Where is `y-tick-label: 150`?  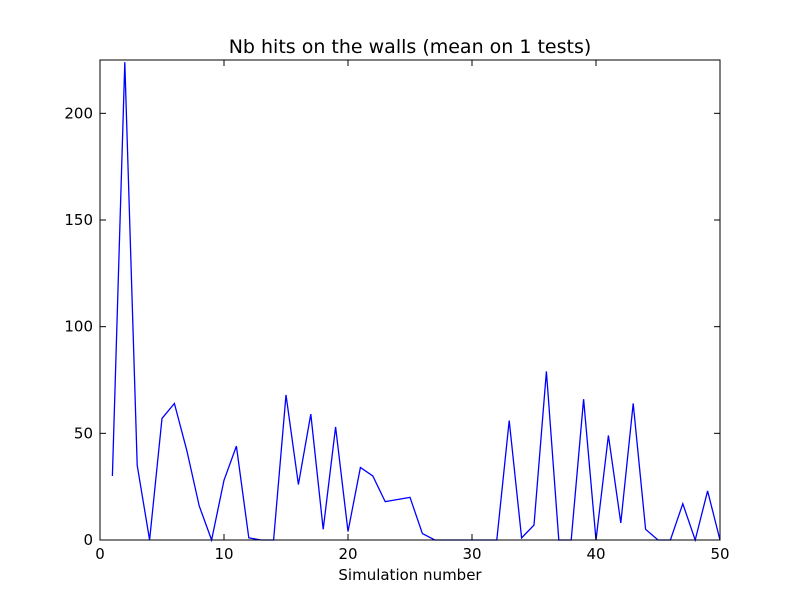
y-tick-label: 150 is located at coordinates (78, 220).